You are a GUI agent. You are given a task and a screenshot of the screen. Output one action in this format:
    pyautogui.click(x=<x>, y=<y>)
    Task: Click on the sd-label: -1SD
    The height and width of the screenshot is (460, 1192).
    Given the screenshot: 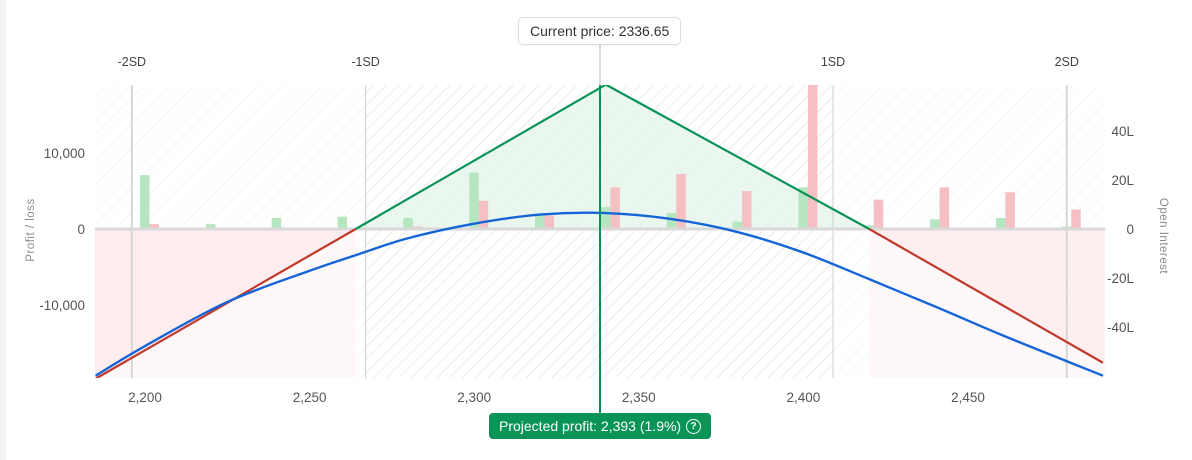 What is the action you would take?
    pyautogui.click(x=365, y=62)
    